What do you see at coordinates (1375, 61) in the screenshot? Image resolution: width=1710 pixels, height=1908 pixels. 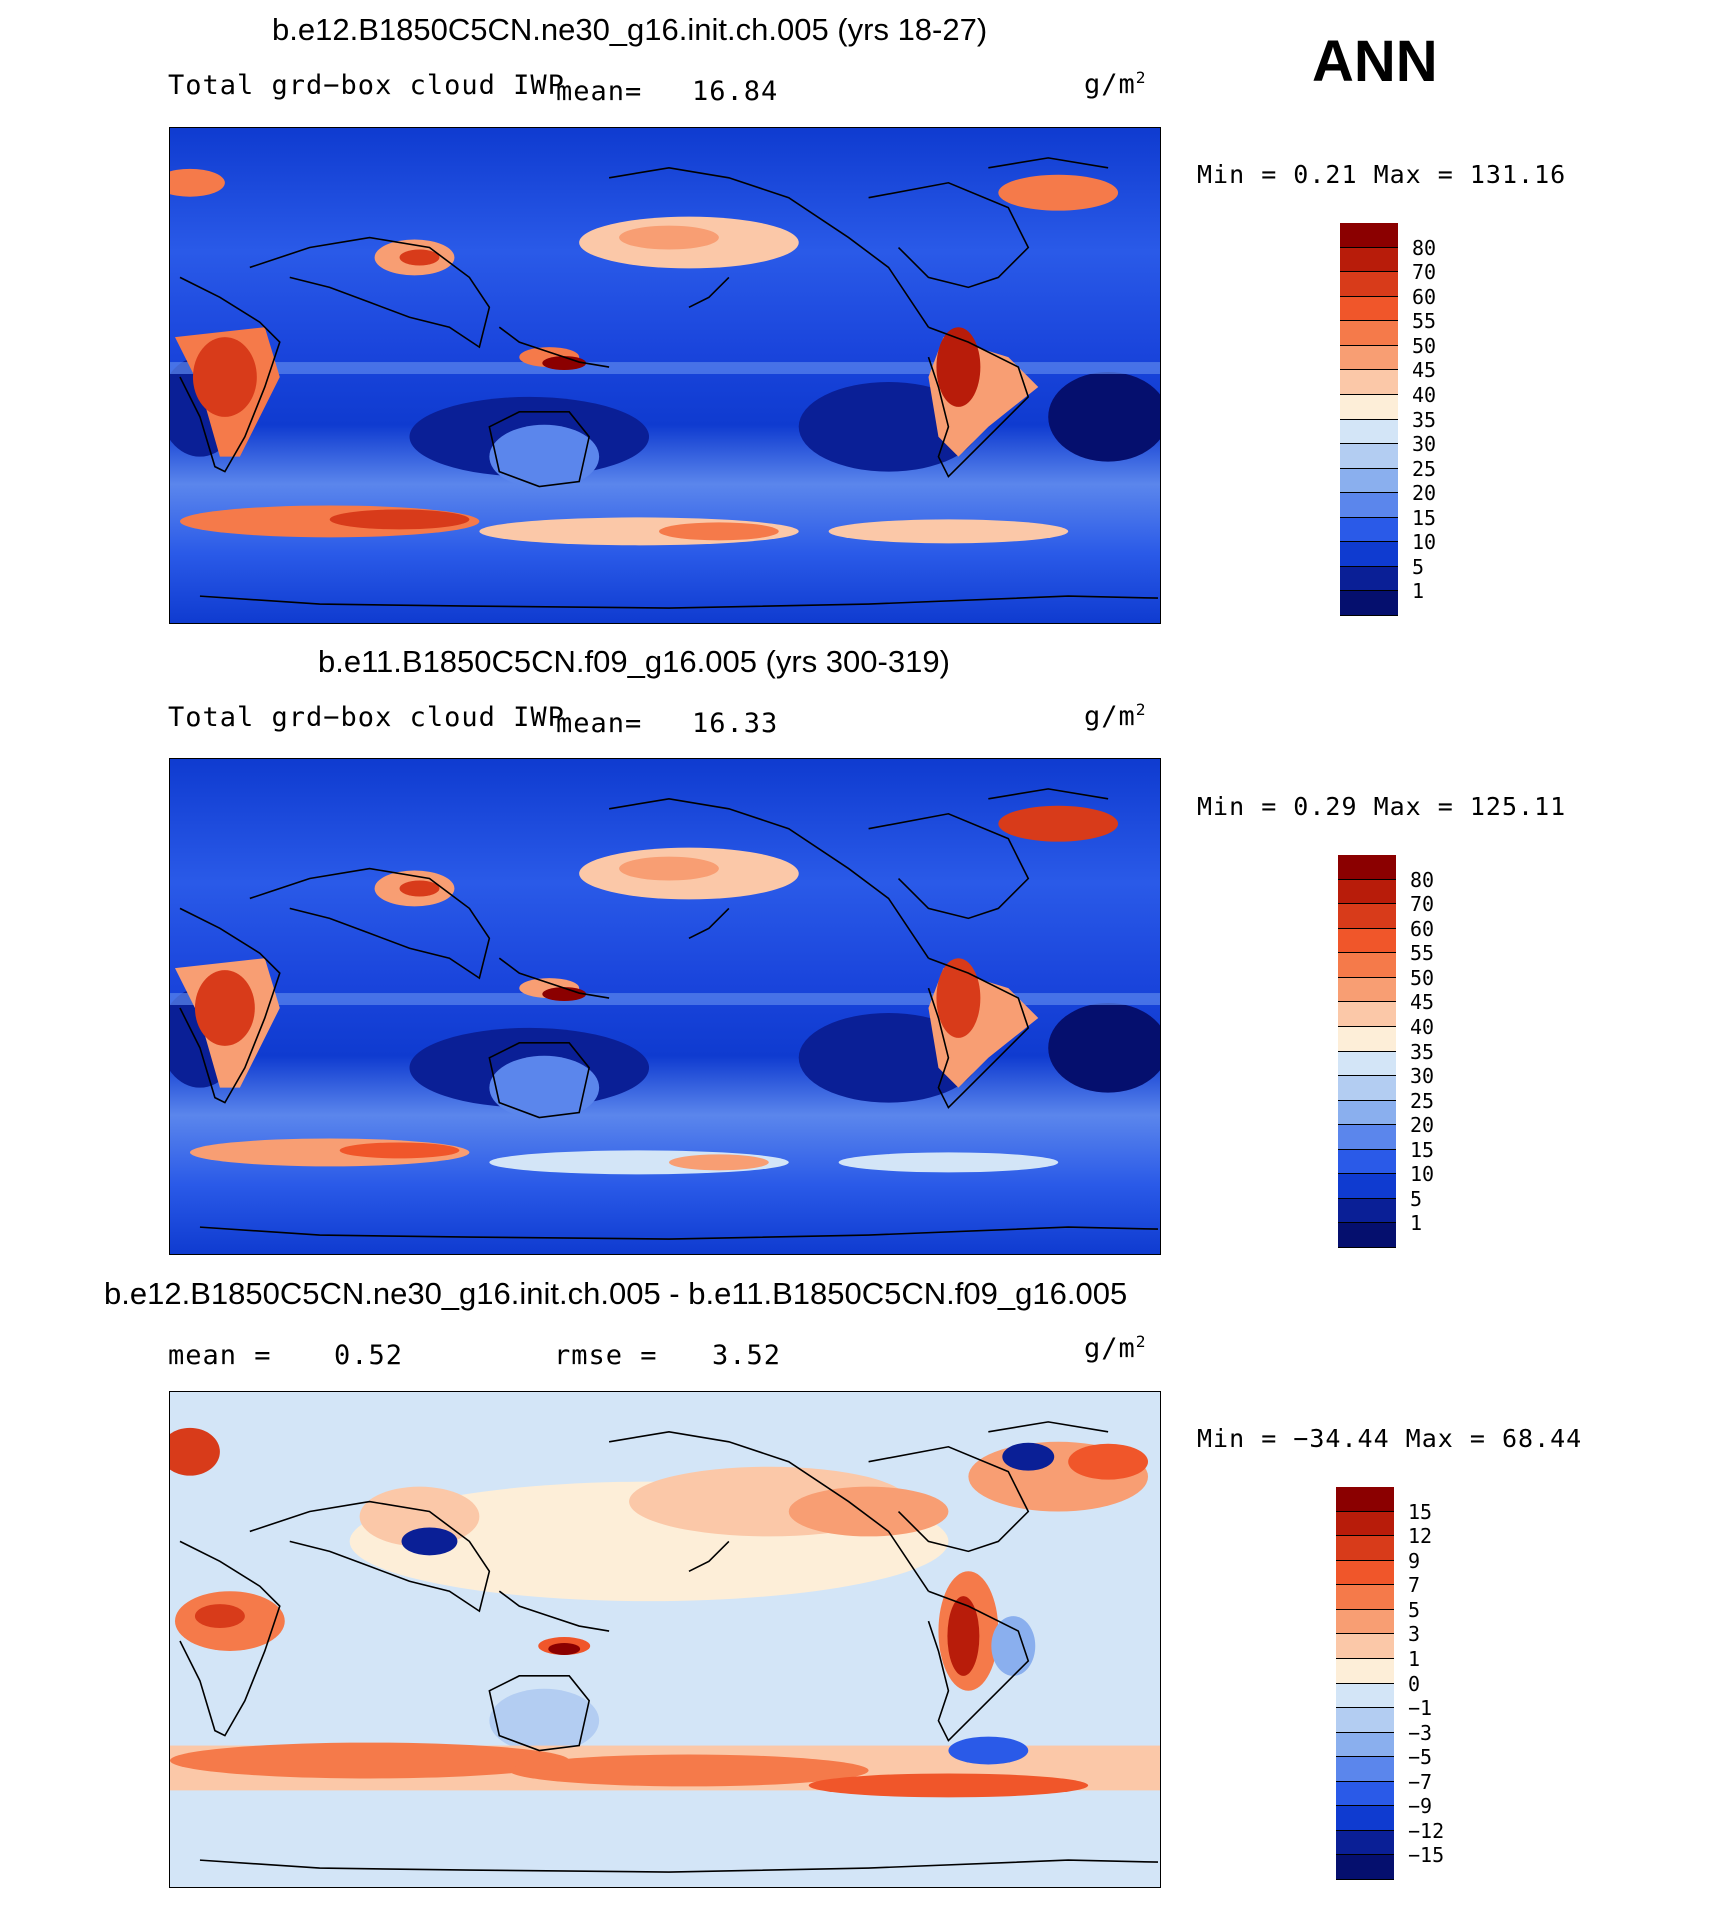 I see `season-label: ANN` at bounding box center [1375, 61].